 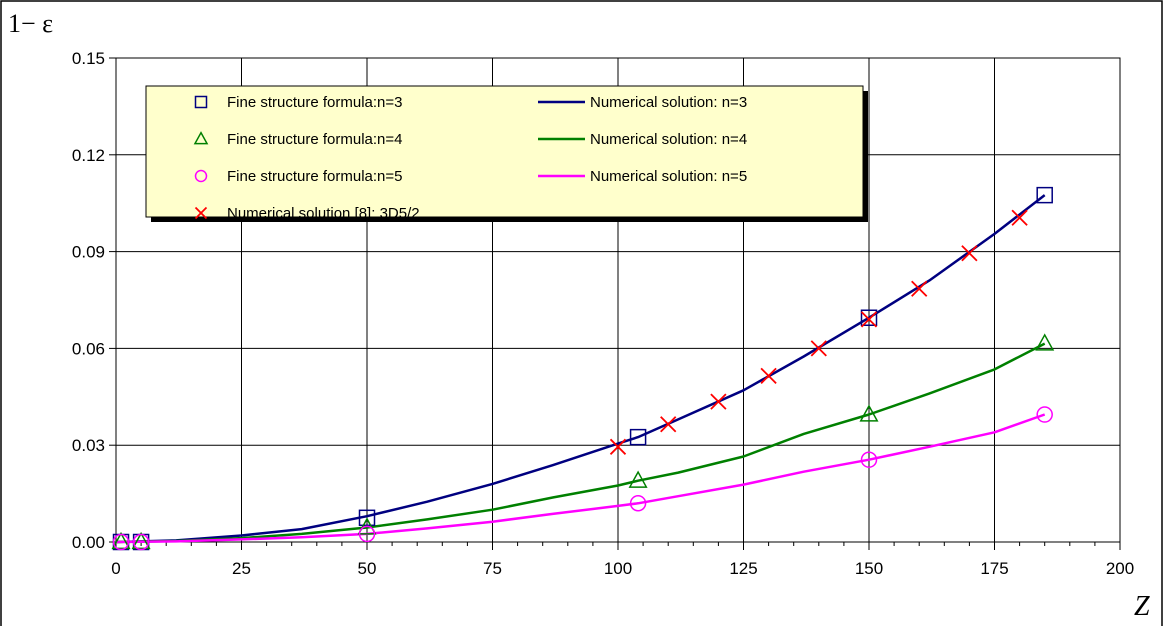 I want to click on x-tick-label: 175, so click(x=994, y=568).